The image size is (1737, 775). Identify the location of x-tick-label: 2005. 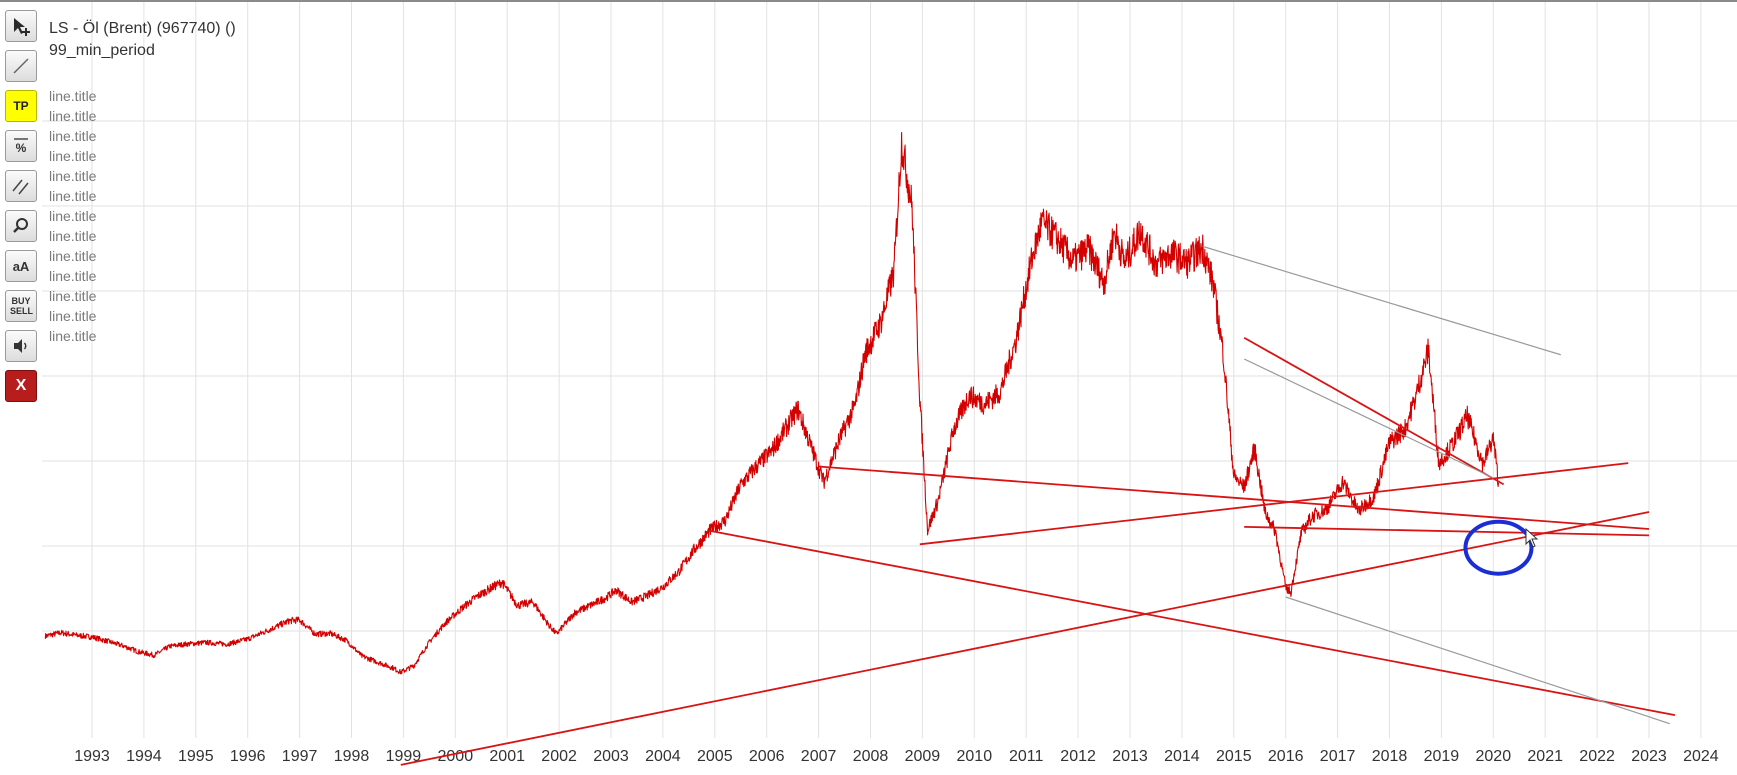
(715, 756).